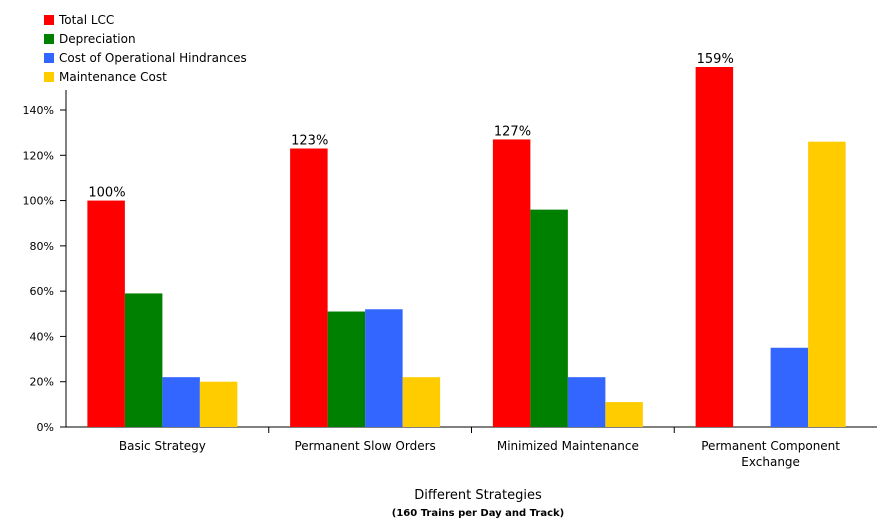  I want to click on legend-label: Depreciation, so click(97, 38).